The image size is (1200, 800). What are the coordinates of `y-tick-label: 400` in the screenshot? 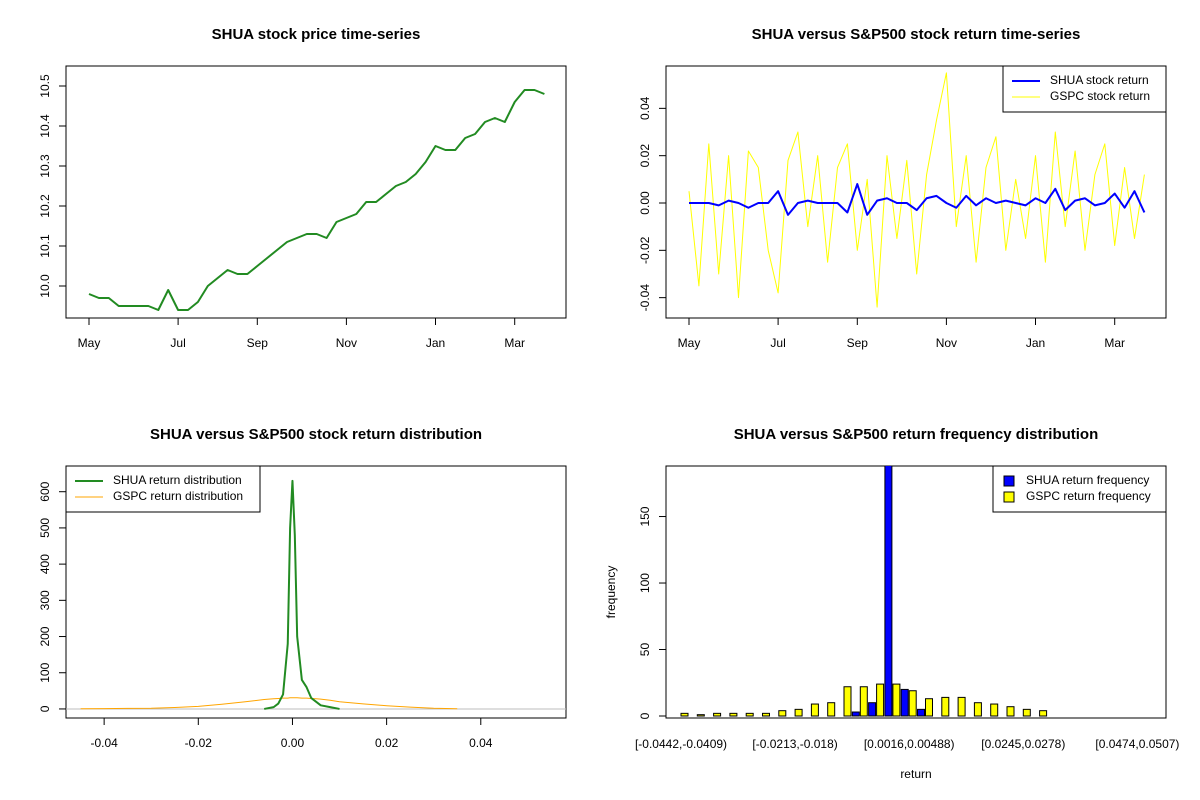 It's located at (45, 564).